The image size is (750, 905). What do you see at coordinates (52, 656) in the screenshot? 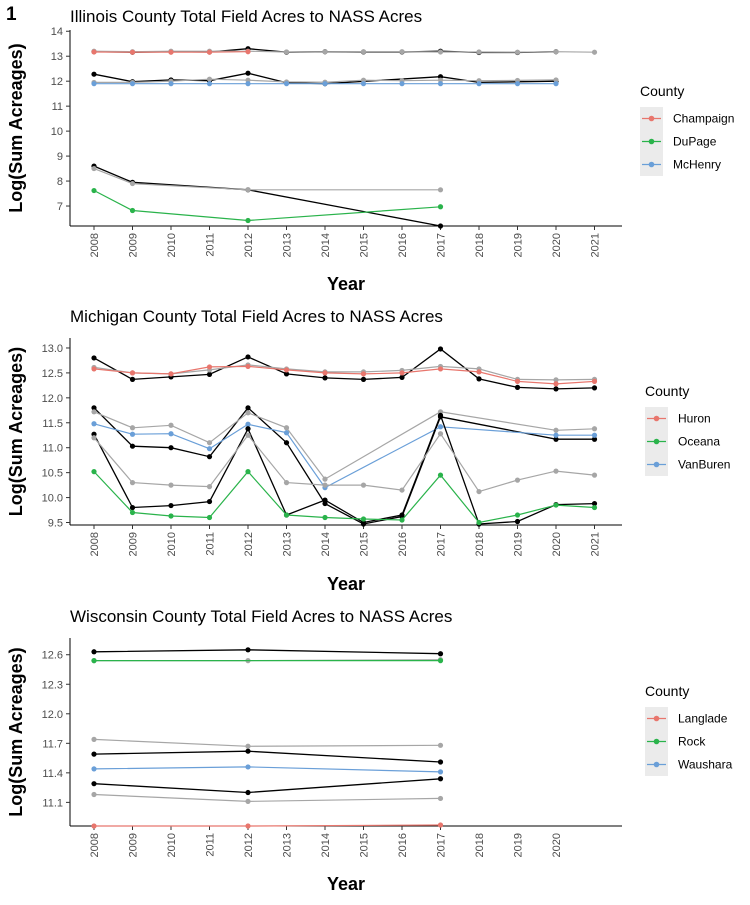
I see `y-tick-label: 12.6` at bounding box center [52, 656].